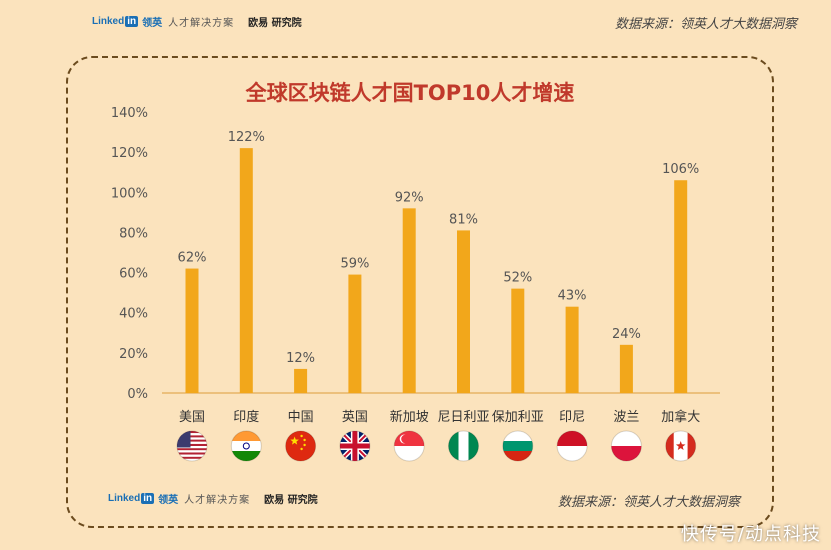 This screenshot has width=831, height=550. Describe the element at coordinates (680, 417) in the screenshot. I see `x-tick-label: 加拿大` at that location.